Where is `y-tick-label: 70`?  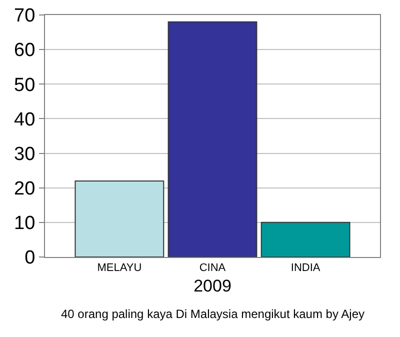
y-tick-label: 70 is located at coordinates (25, 16).